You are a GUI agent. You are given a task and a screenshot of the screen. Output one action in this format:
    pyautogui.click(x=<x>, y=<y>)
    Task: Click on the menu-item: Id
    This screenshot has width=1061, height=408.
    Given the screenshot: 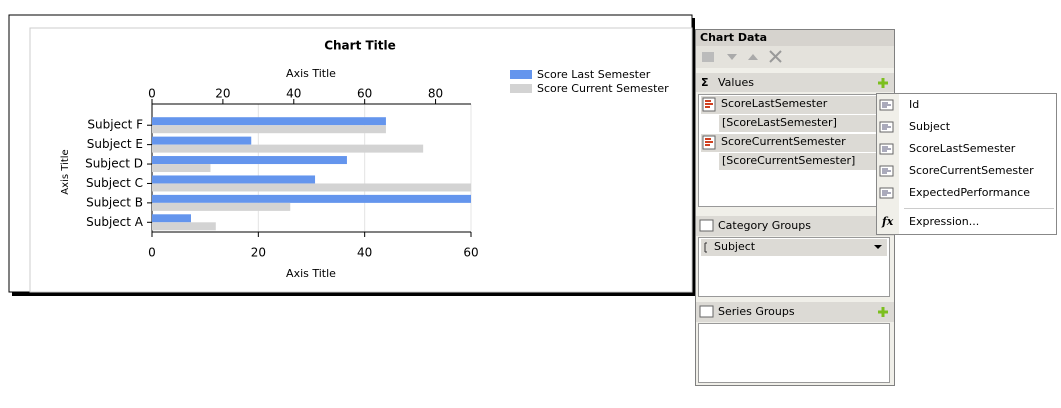 What is the action you would take?
    pyautogui.click(x=914, y=104)
    